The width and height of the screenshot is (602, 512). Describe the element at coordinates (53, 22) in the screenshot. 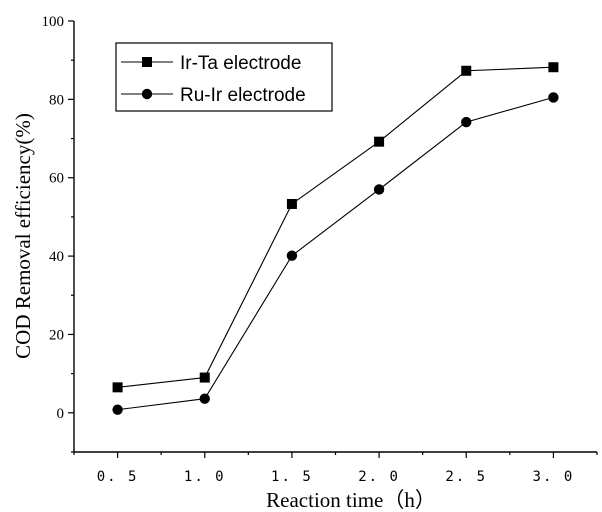

I see `y-tick-label: 100` at that location.